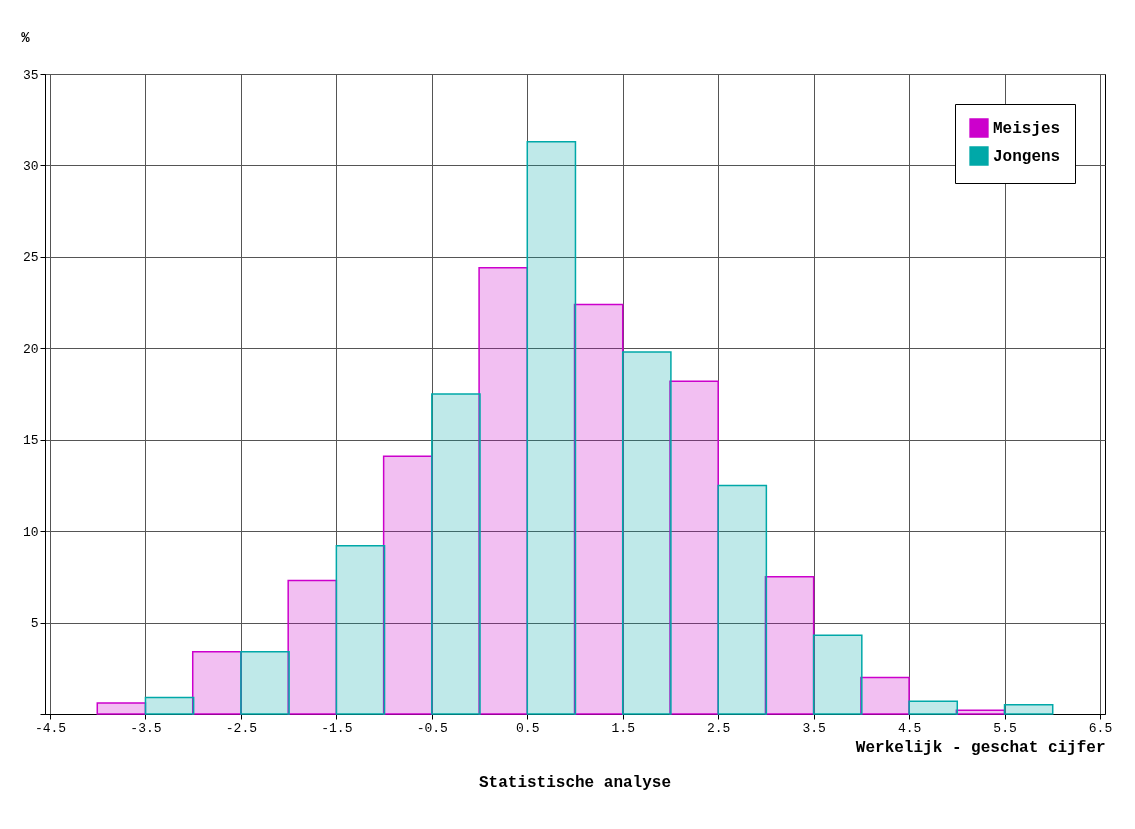 The width and height of the screenshot is (1135, 829). Describe the element at coordinates (980, 747) in the screenshot. I see `x-axis-title: Werkelijk - geschat cijfer` at that location.